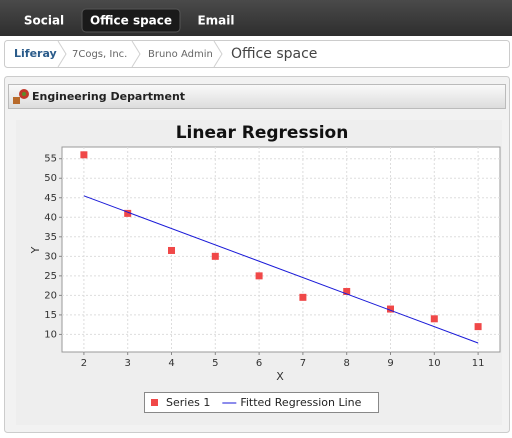 This screenshot has height=438, width=512. What do you see at coordinates (99, 54) in the screenshot?
I see `breadcrumb-link: 7Cogs, Inc.` at bounding box center [99, 54].